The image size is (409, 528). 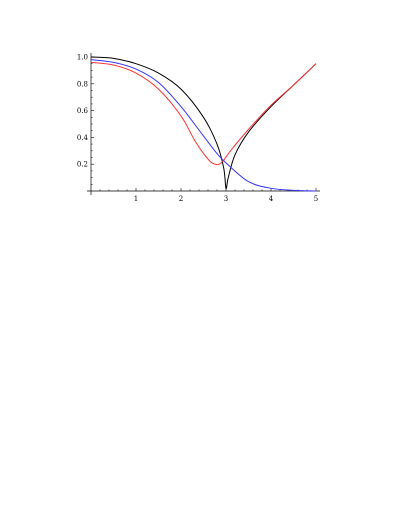 What do you see at coordinates (181, 199) in the screenshot?
I see `x-tick-label: 2` at bounding box center [181, 199].